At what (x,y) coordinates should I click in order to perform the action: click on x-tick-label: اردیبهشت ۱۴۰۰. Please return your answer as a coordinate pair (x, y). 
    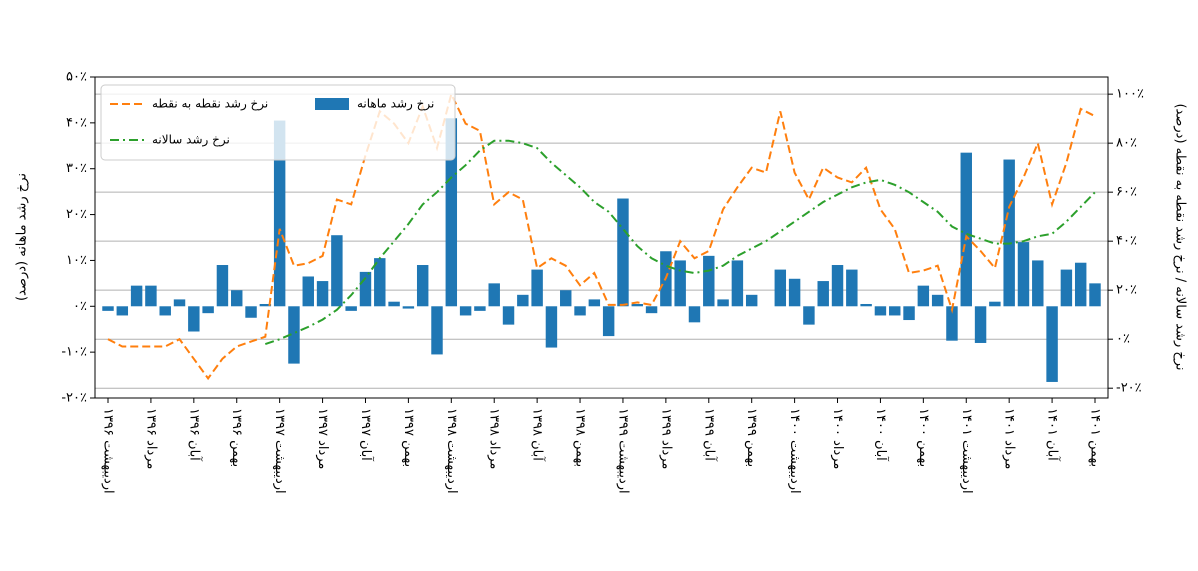
    Looking at the image, I should click on (794, 451).